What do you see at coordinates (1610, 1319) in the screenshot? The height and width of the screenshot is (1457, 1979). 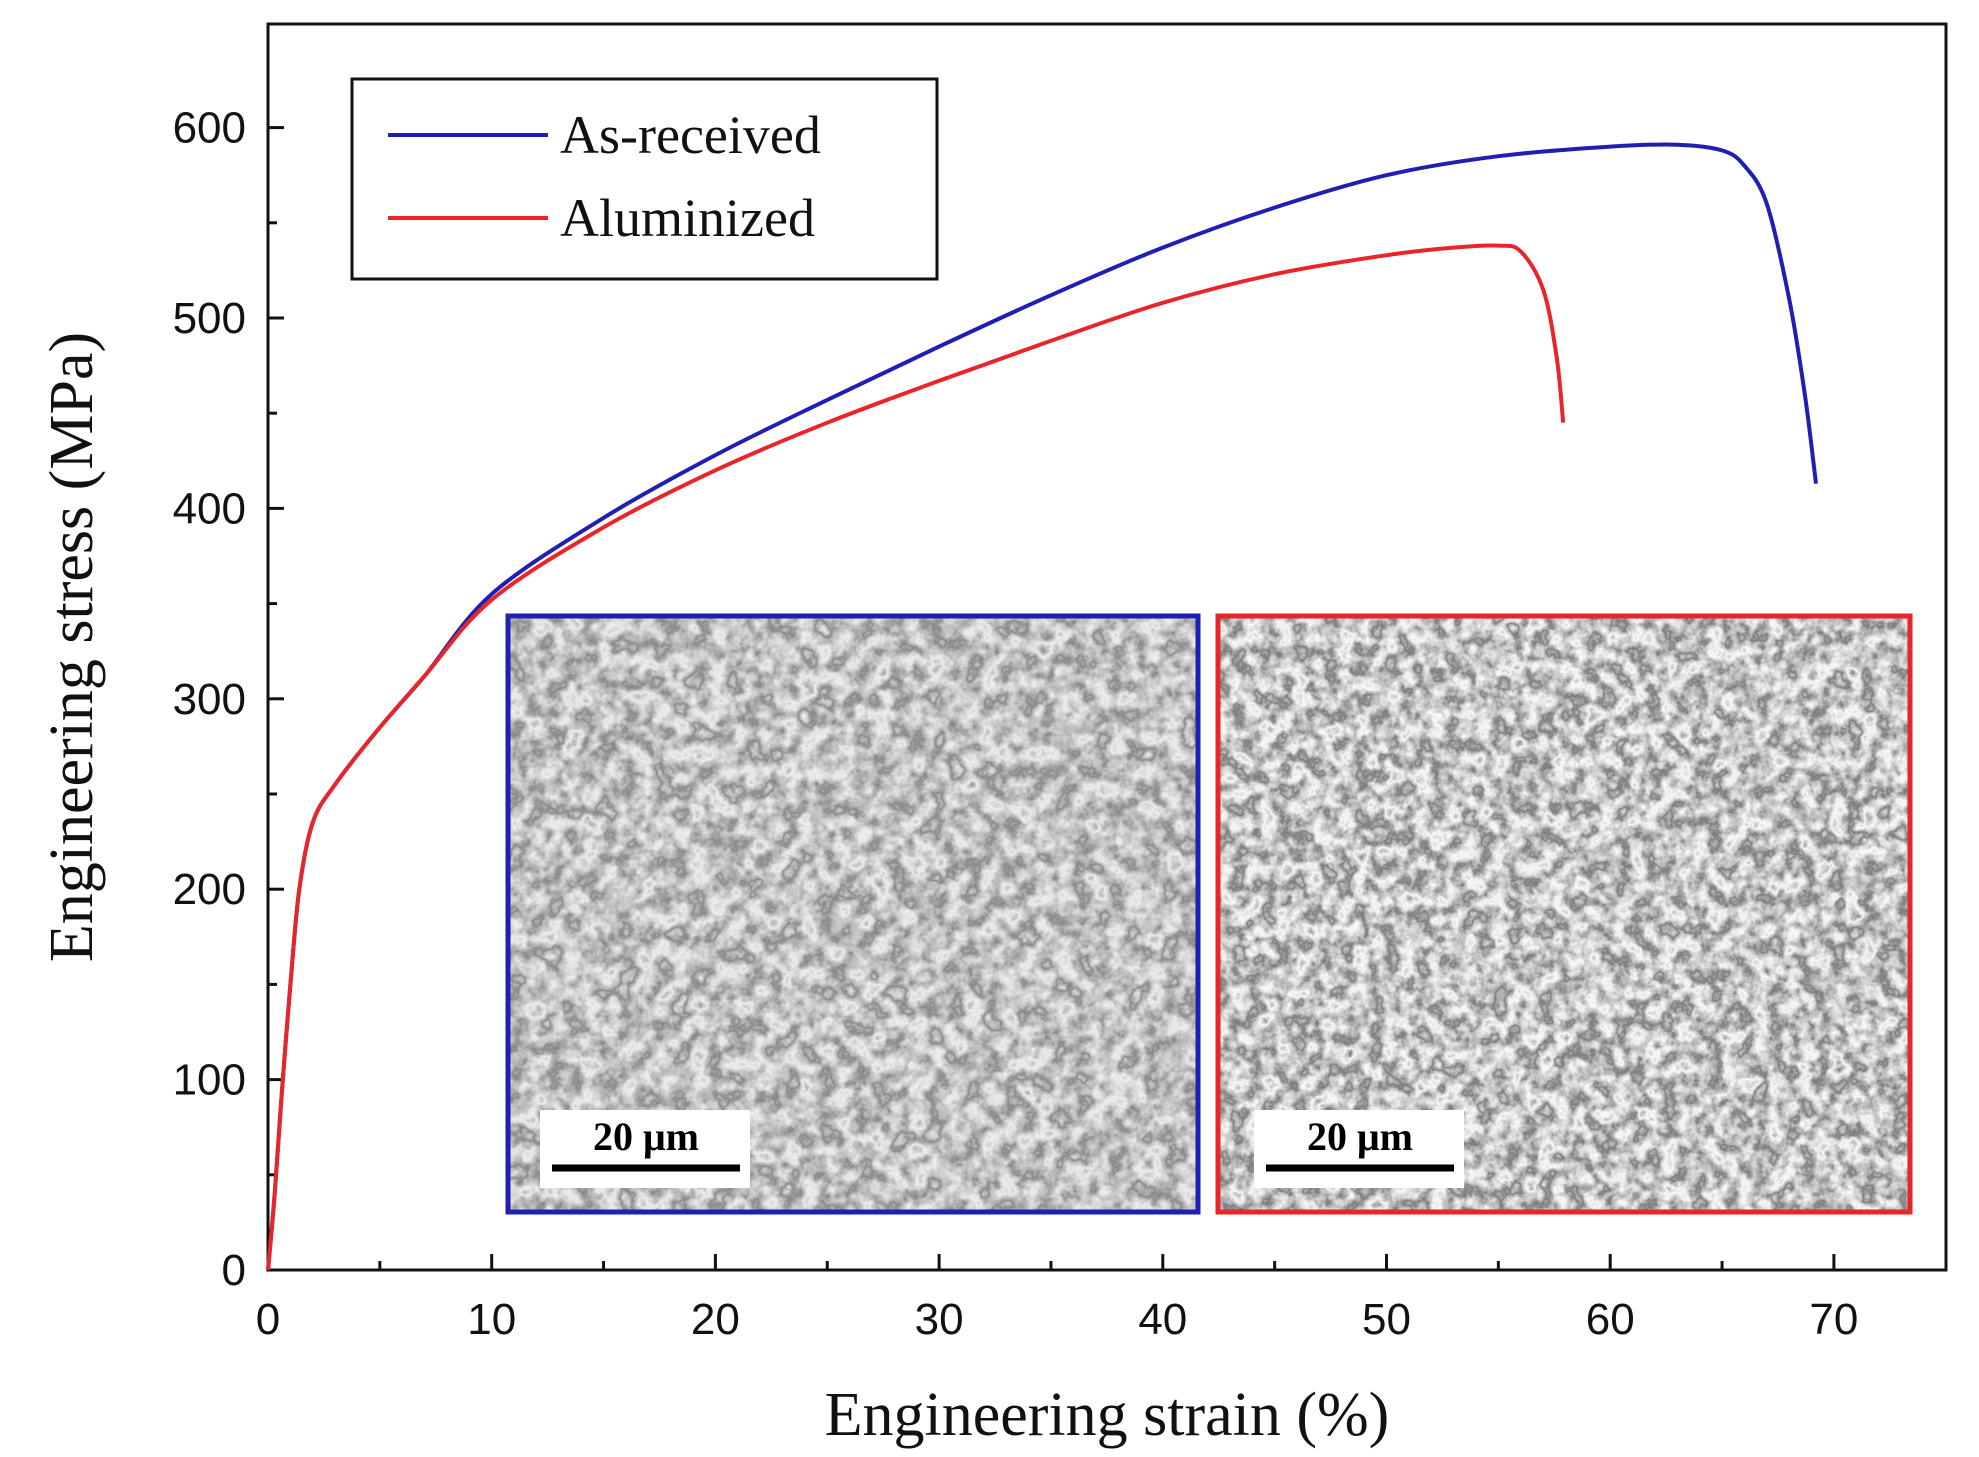 I see `x-tick-label: 60` at bounding box center [1610, 1319].